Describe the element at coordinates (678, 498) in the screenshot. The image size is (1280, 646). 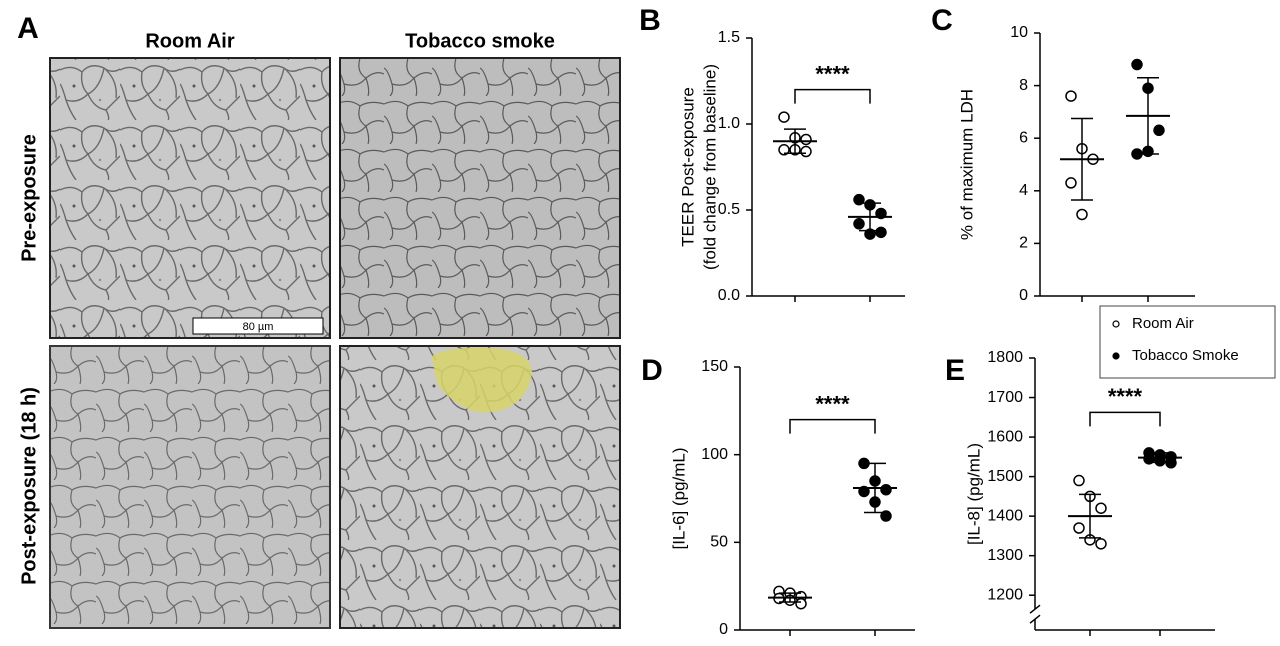
I see `y-axis-label: [IL-6] (pg/mL)` at that location.